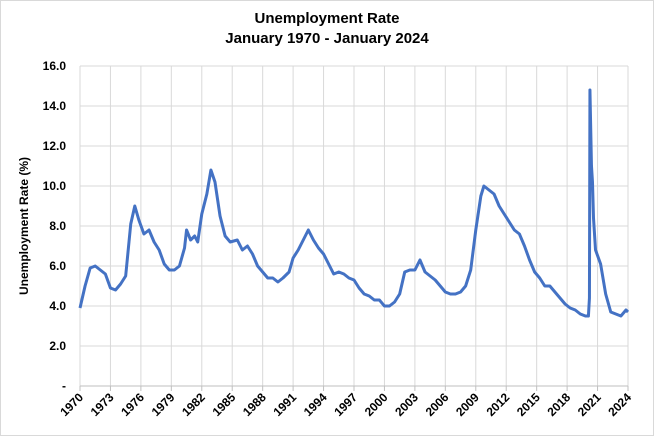 The height and width of the screenshot is (441, 654). I want to click on y-tick-label: -, so click(64, 386).